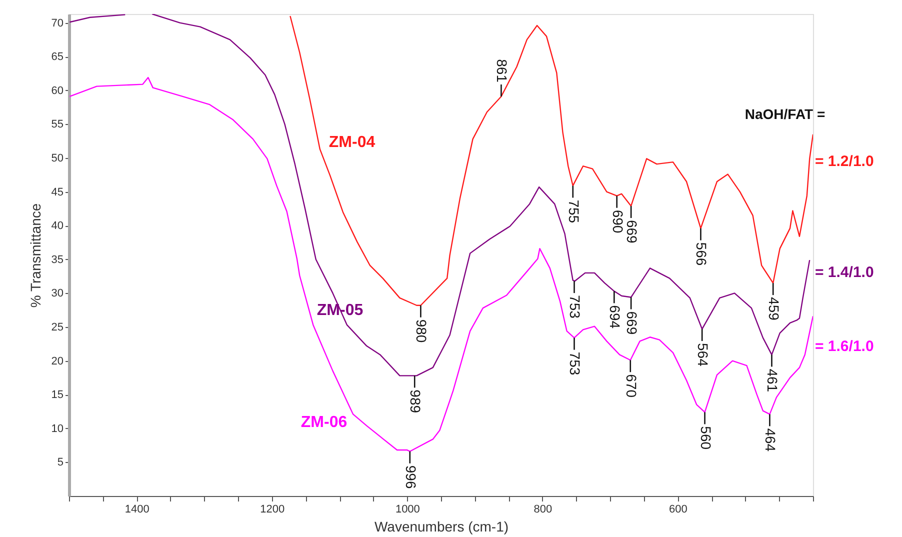  I want to click on y-tick-label: 5, so click(60, 462).